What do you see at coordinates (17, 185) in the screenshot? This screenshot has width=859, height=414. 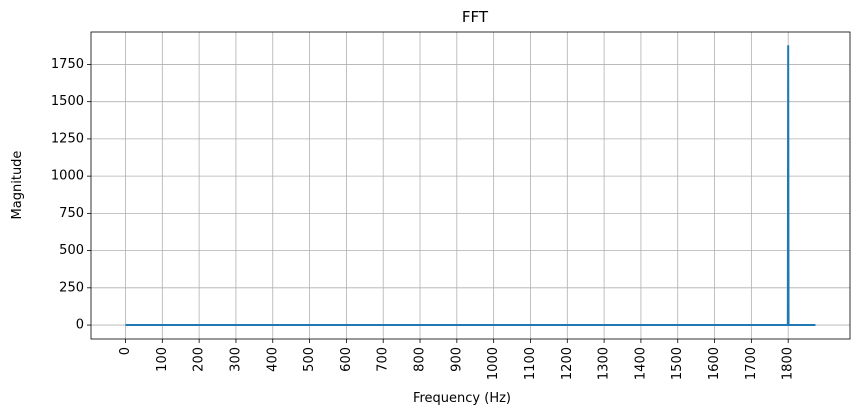 I see `y-axis-label: Magnitude` at bounding box center [17, 185].